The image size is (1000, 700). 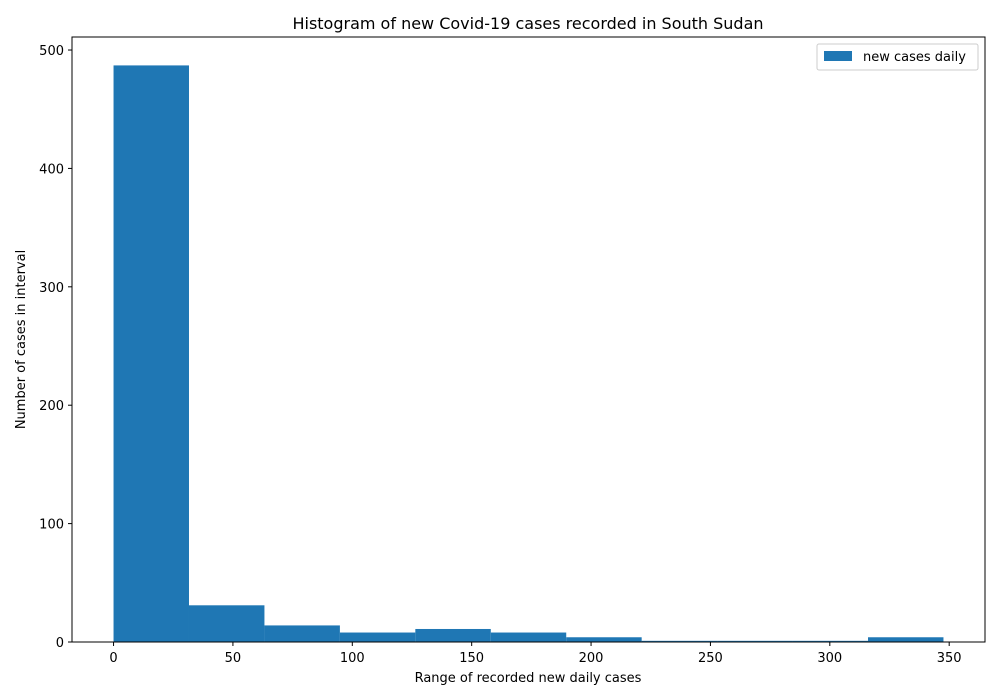 What do you see at coordinates (535, 654) in the screenshot?
I see `x-axis-ticks: 0 50 100 150 200 250 300 350` at bounding box center [535, 654].